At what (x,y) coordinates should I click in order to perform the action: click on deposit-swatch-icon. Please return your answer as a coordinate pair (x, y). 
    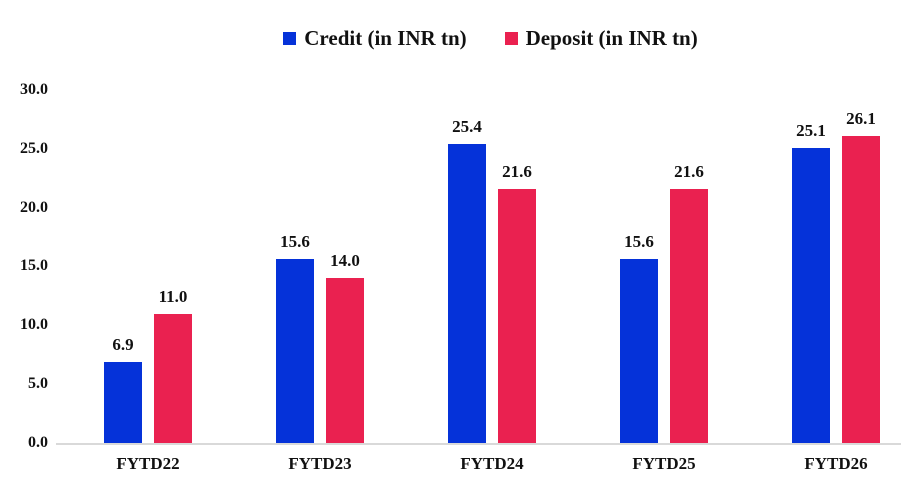
    Looking at the image, I should click on (511, 38).